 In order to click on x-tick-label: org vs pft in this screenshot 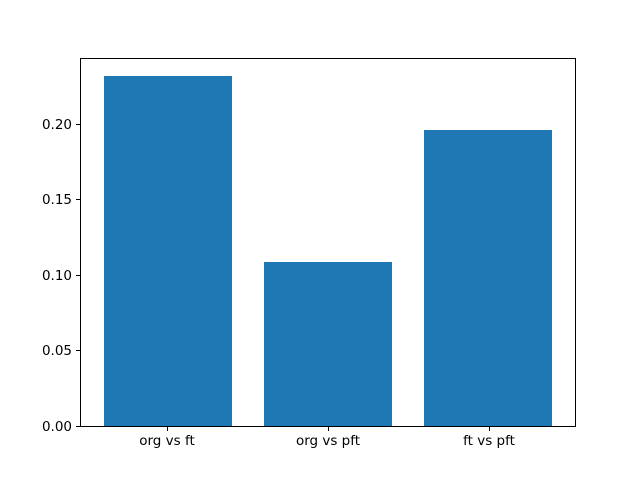, I will do `click(328, 441)`.